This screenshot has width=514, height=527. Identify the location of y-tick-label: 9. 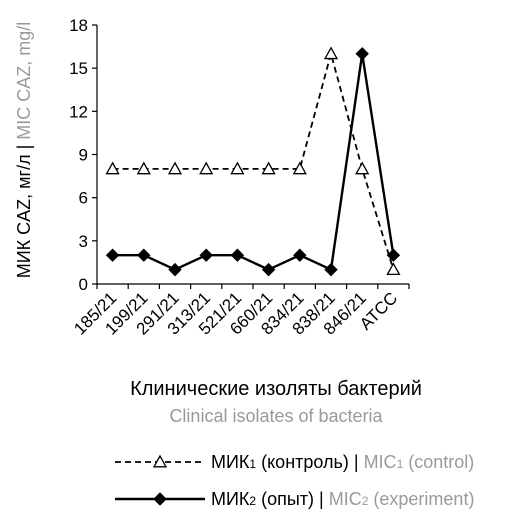
(83, 155).